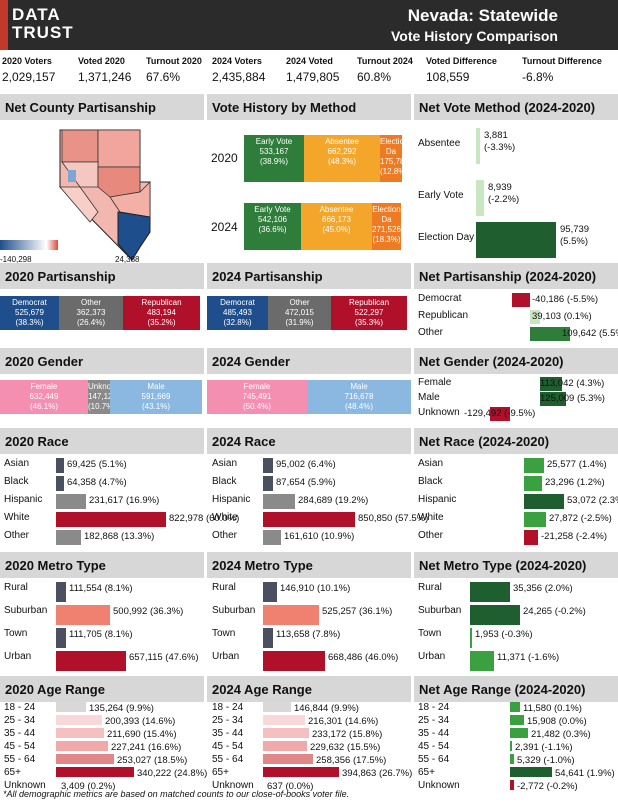  I want to click on row-label-race2024: Asian, so click(225, 463).